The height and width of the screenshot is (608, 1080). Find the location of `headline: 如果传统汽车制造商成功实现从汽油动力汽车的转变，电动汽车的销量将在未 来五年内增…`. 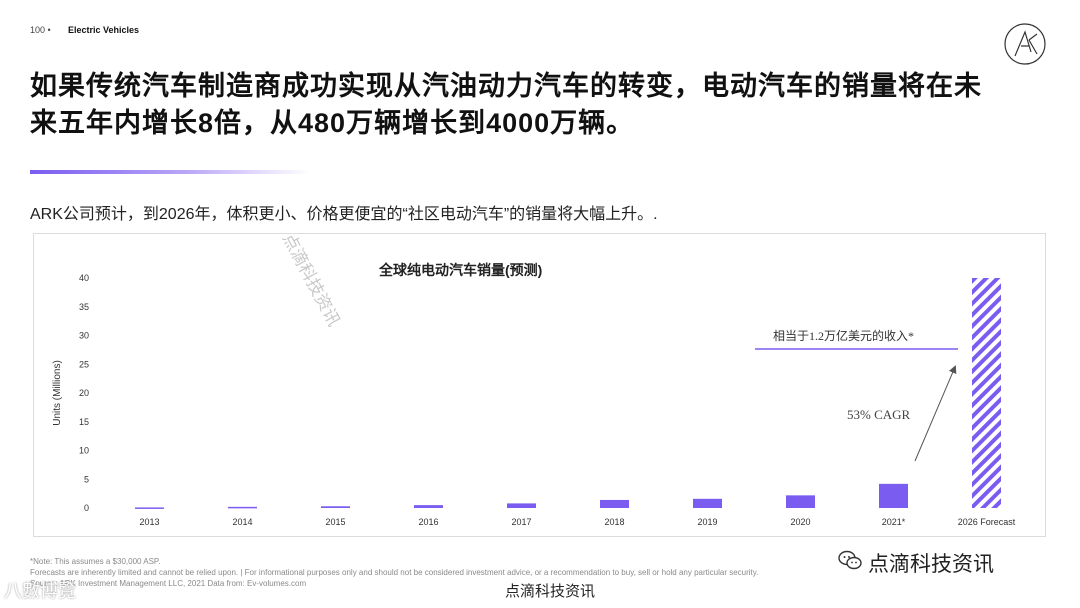

headline: 如果传统汽车制造商成功实现从汽油动力汽车的转变，电动汽车的销量将在未 来五年内增… is located at coordinates (510, 105).